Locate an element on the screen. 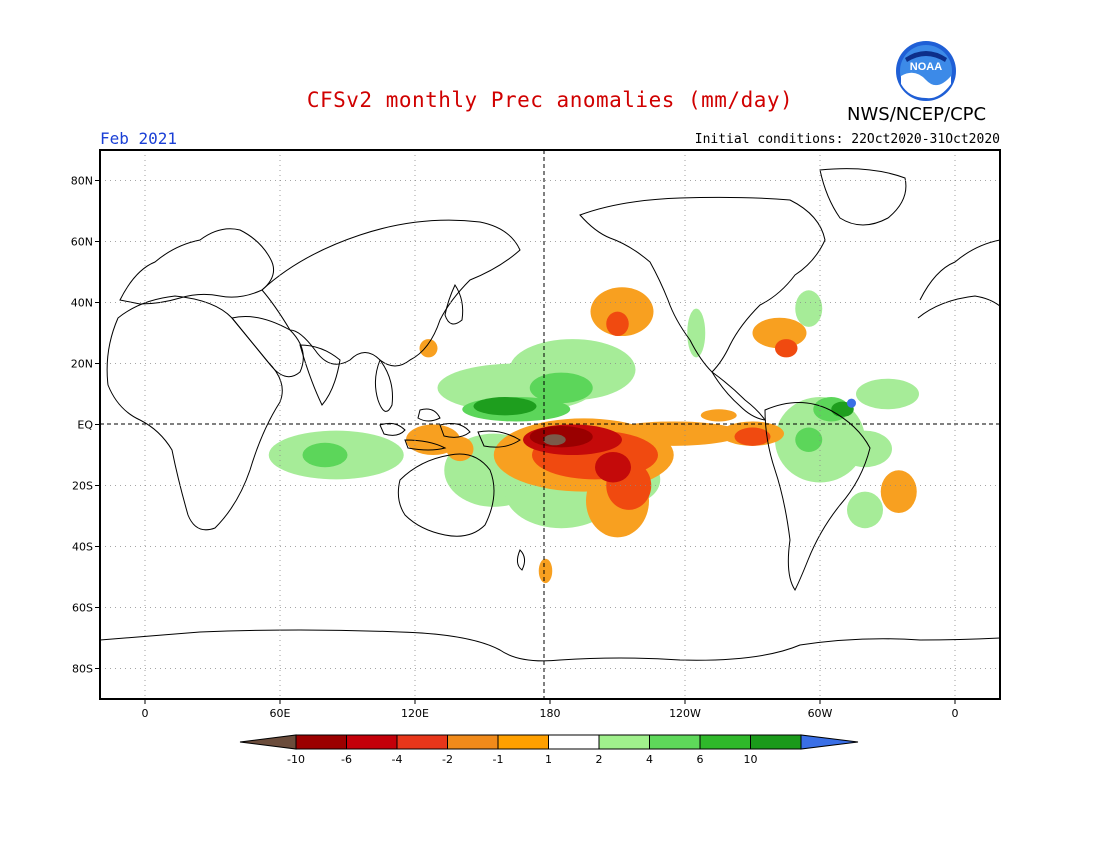  chart-title: CFSv2 monthly Prec anomalies (mm/day) is located at coordinates (550, 100).